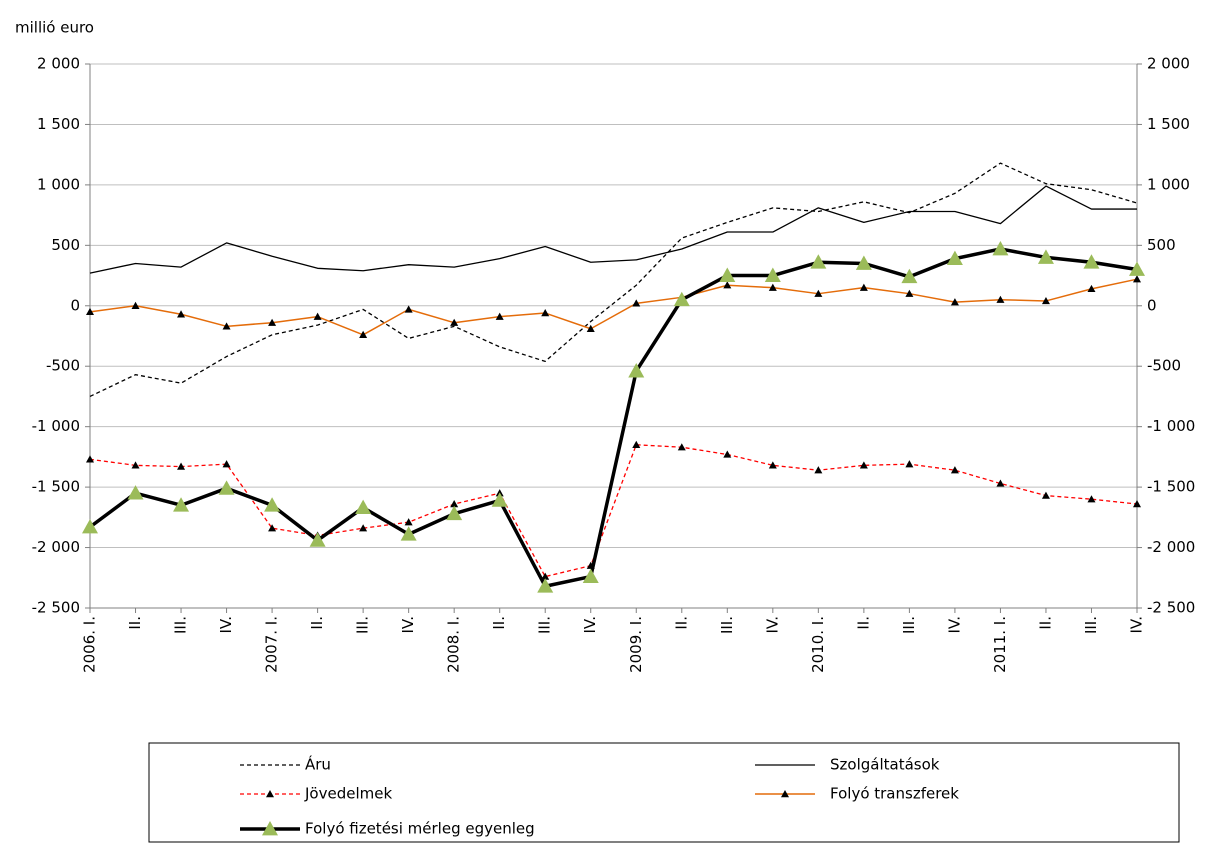 The height and width of the screenshot is (847, 1218). What do you see at coordinates (1168, 64) in the screenshot?
I see `y2-tick-label: 2 000` at bounding box center [1168, 64].